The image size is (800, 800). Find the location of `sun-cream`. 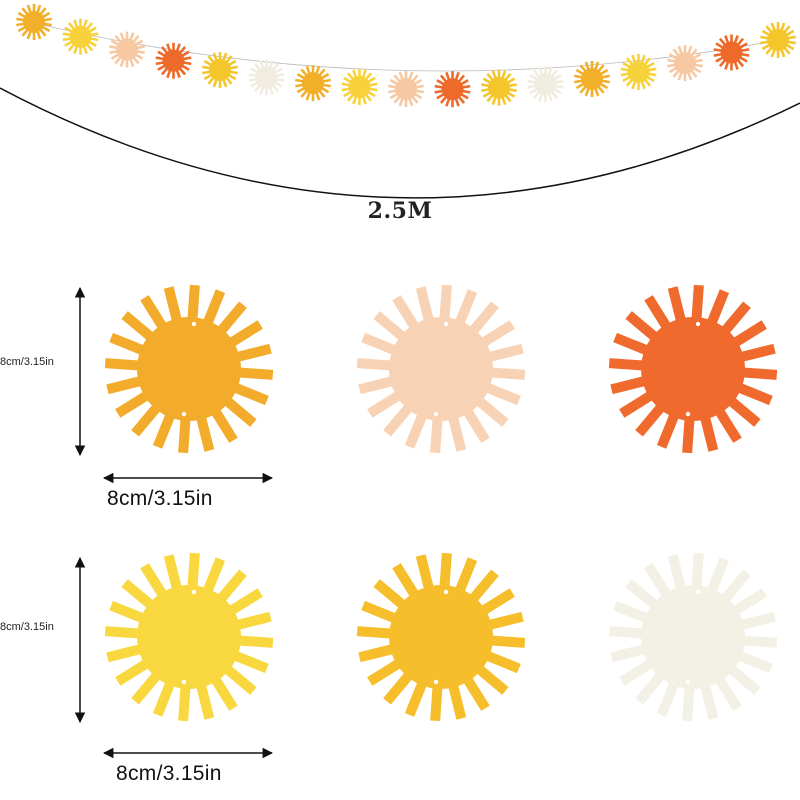

sun-cream is located at coordinates (693, 637).